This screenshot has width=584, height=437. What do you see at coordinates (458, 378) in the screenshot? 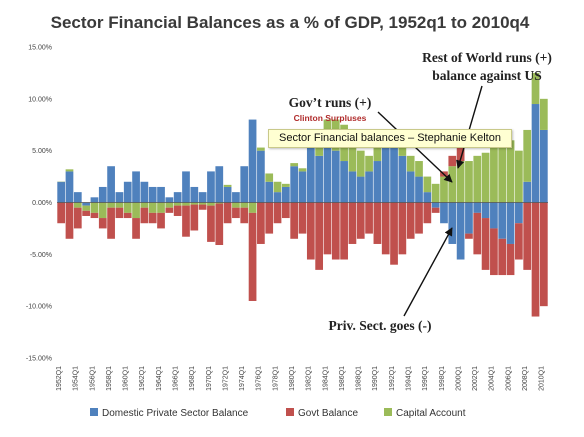
I see `x-tick-label: 2000Q1` at bounding box center [458, 378].